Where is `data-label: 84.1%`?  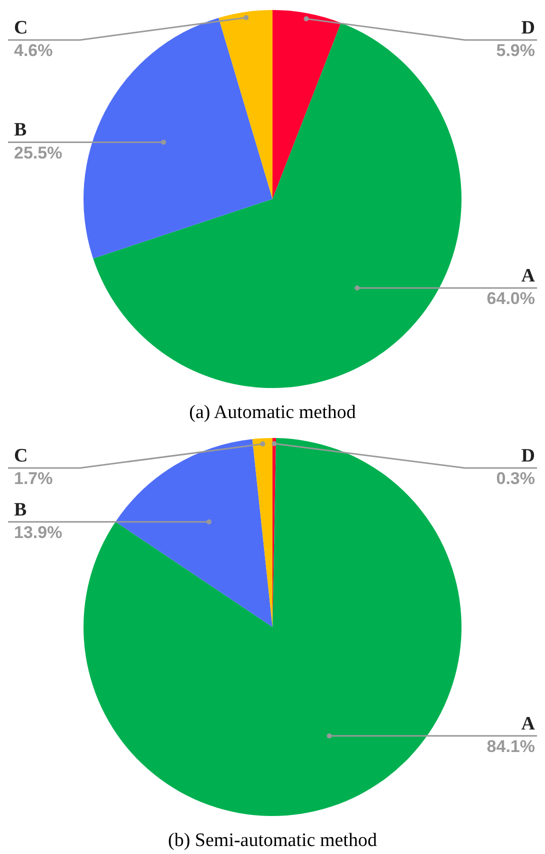 data-label: 84.1% is located at coordinates (510, 746).